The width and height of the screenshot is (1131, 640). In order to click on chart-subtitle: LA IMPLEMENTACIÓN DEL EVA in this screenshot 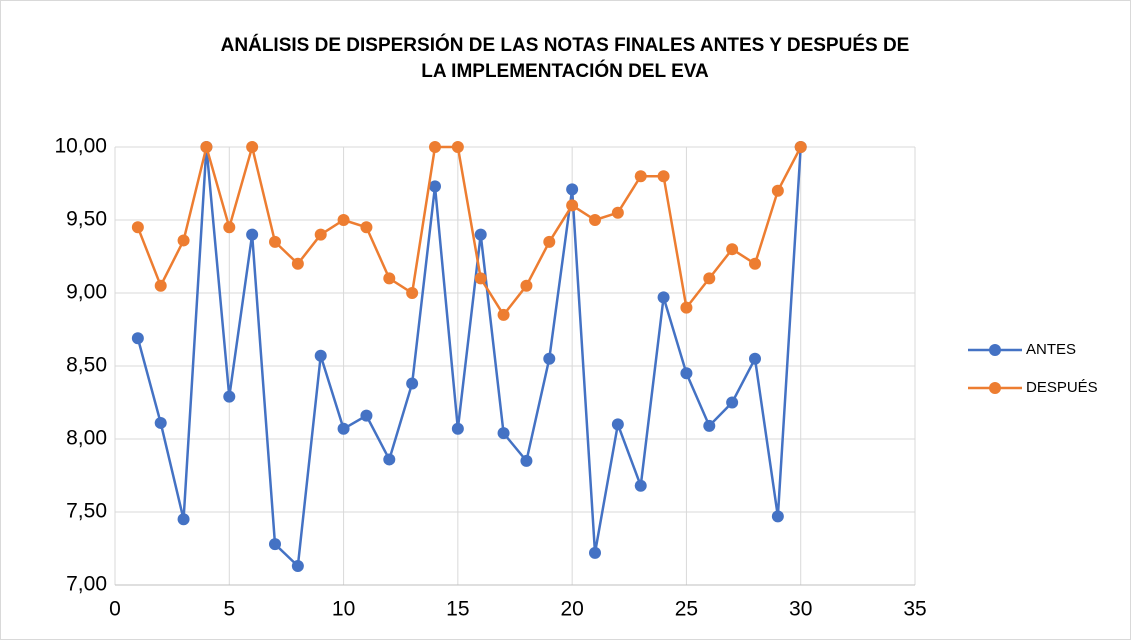, I will do `click(565, 71)`.